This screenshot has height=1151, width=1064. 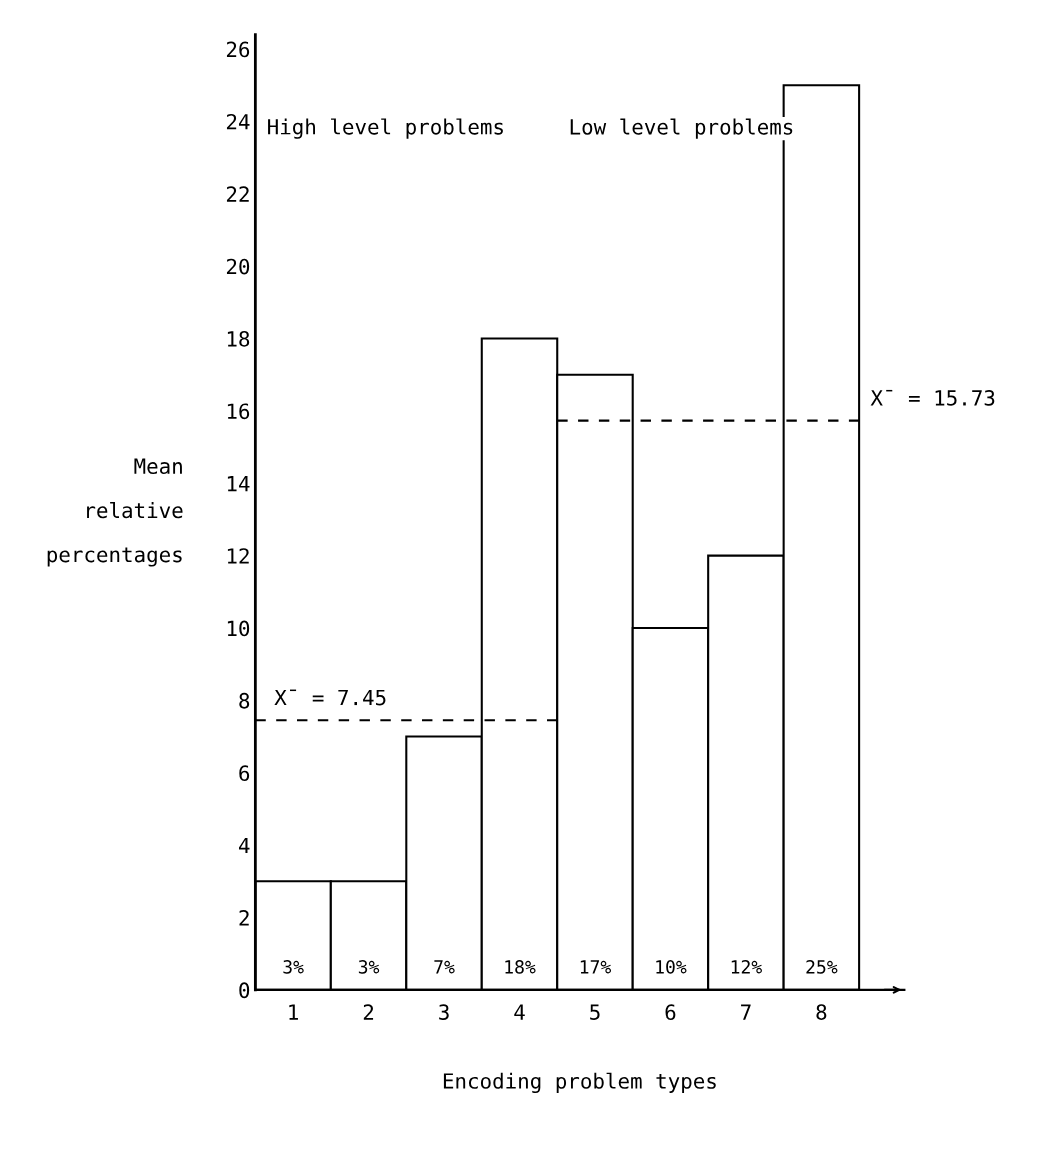 What do you see at coordinates (238, 339) in the screenshot?
I see `y-tick-label: 18` at bounding box center [238, 339].